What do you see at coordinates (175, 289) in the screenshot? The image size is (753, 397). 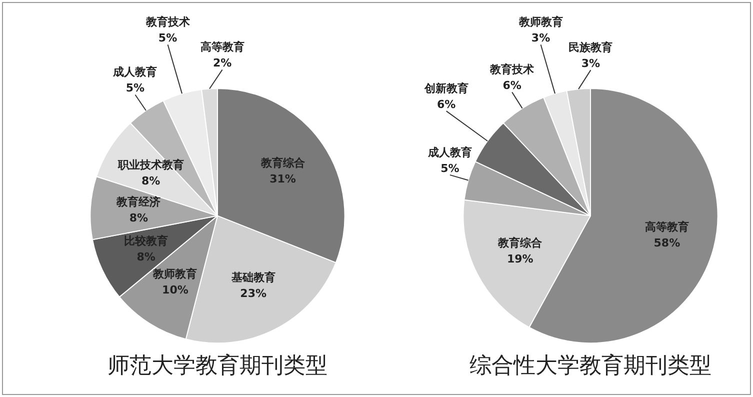 I see `data-label: 10%` at bounding box center [175, 289].